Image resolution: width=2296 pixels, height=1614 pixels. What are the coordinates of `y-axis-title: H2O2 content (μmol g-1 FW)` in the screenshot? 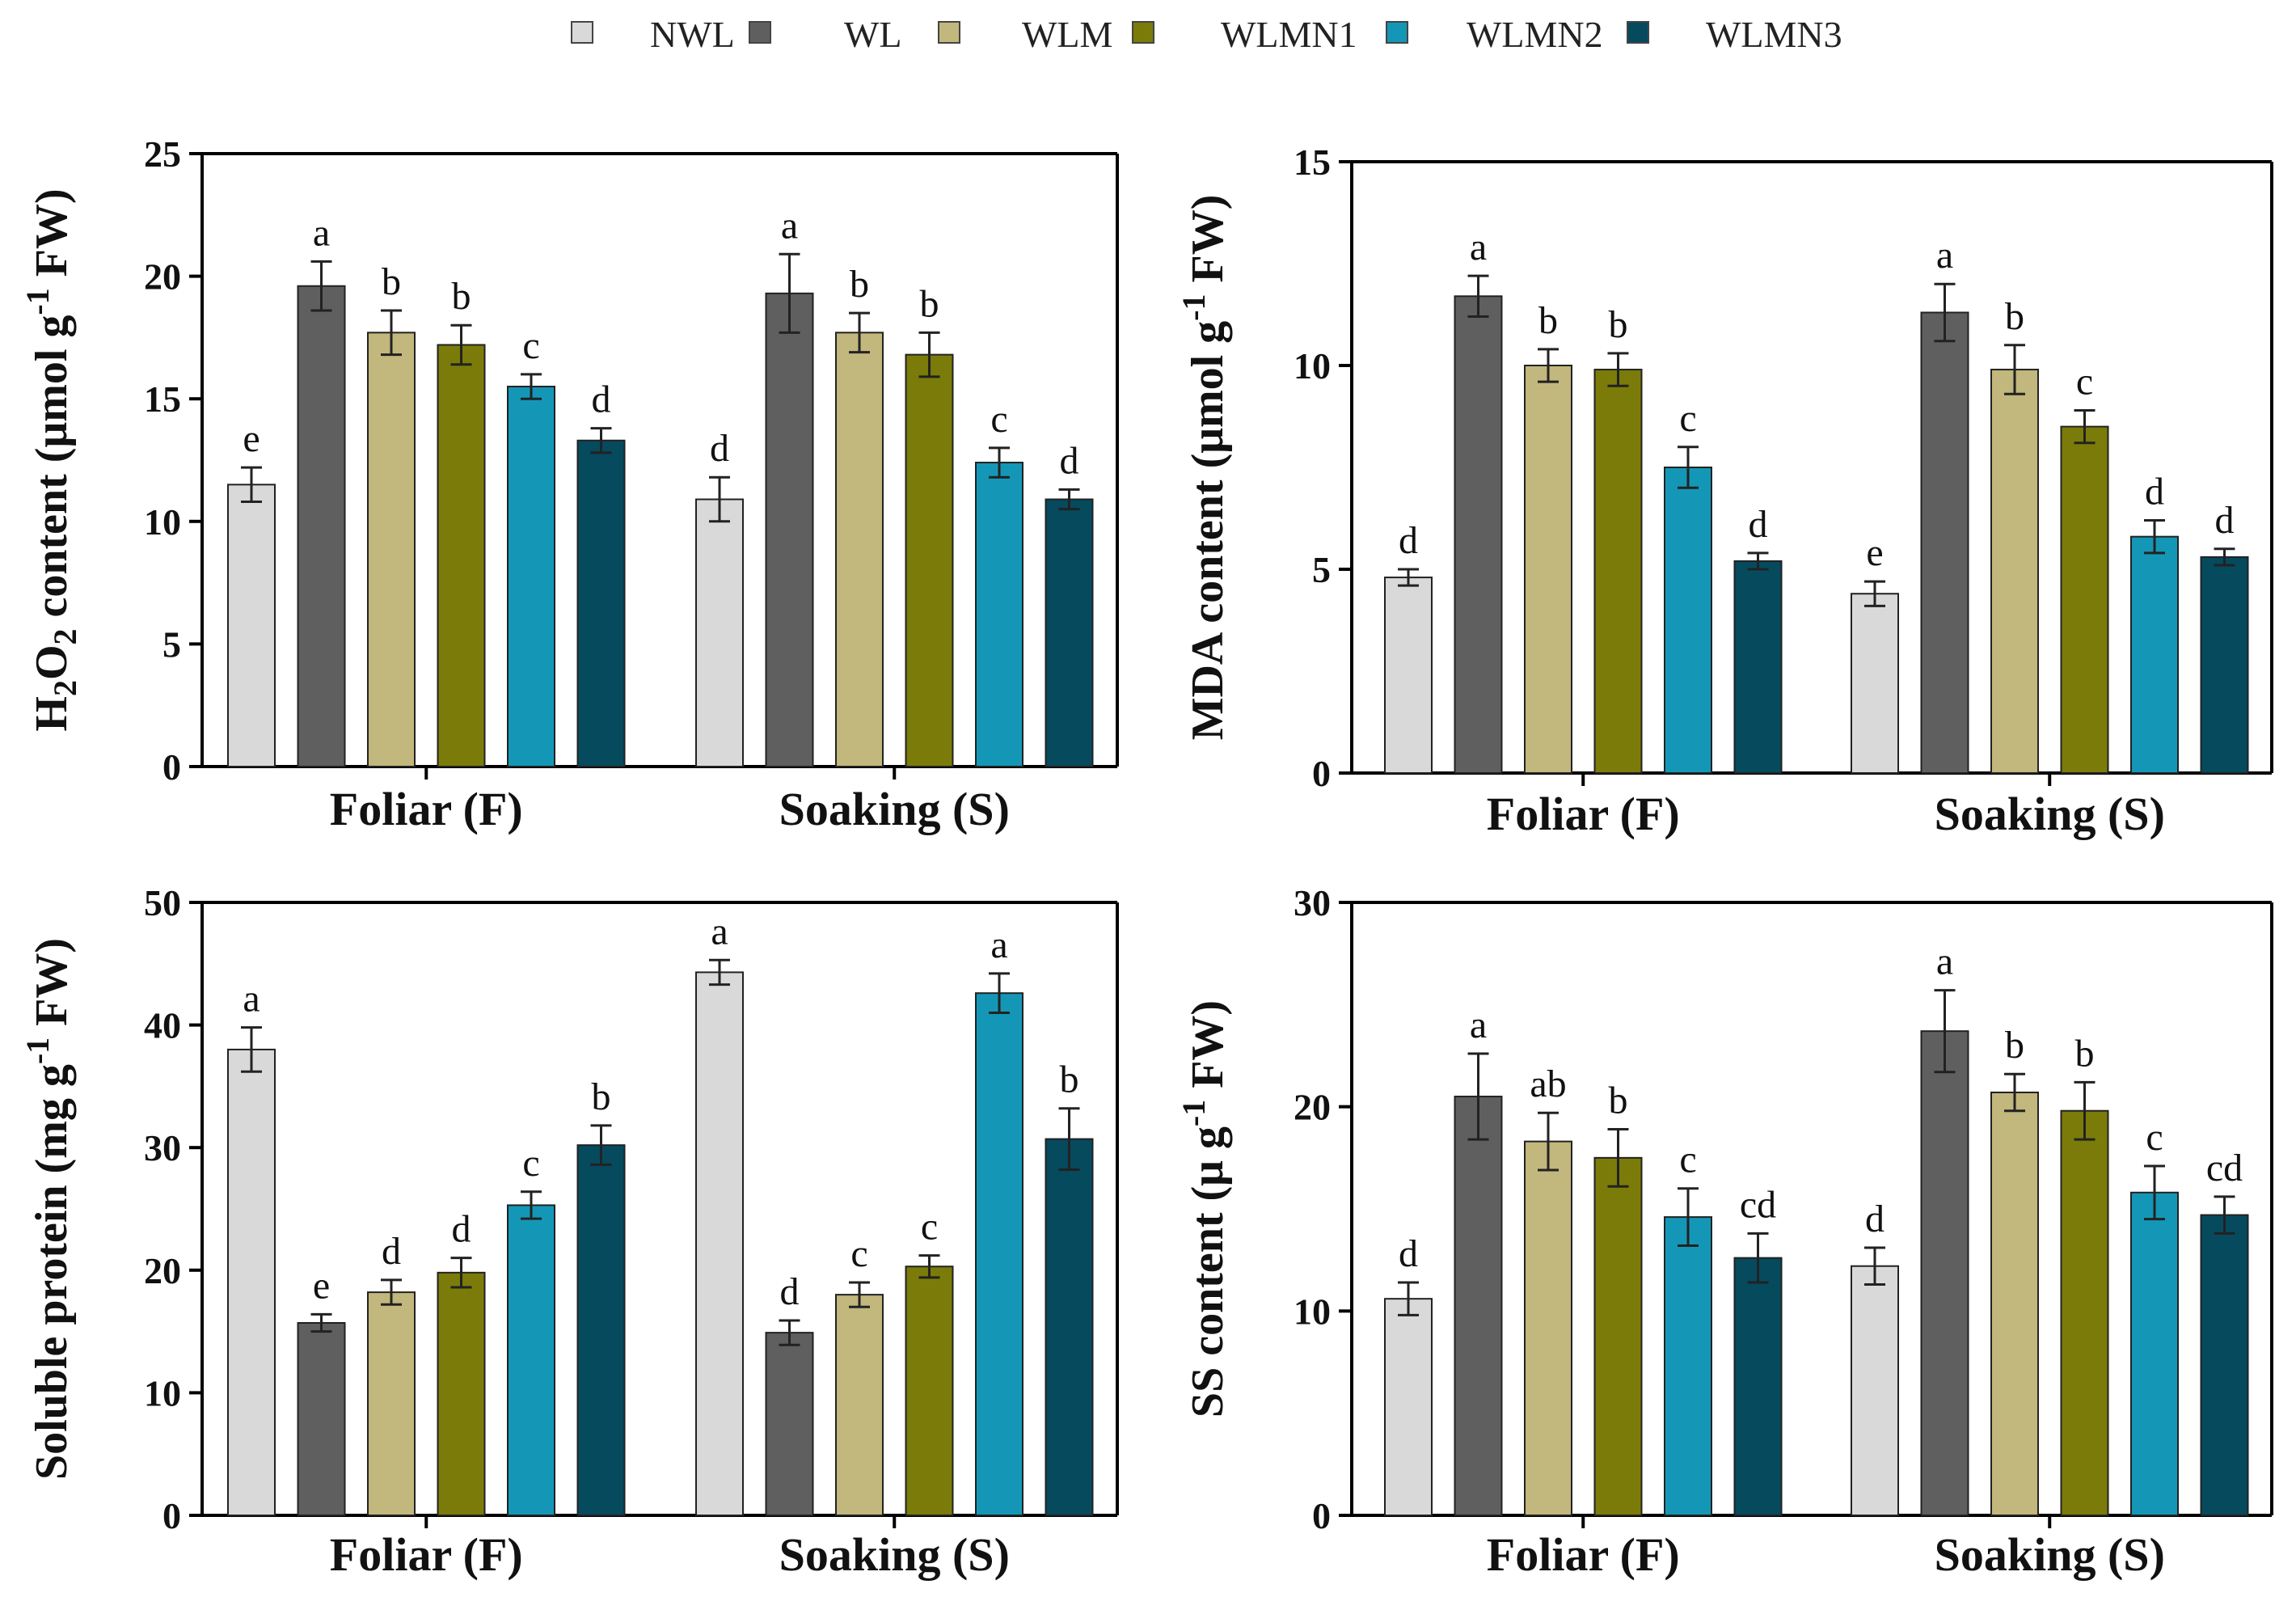 It's located at (51, 460).